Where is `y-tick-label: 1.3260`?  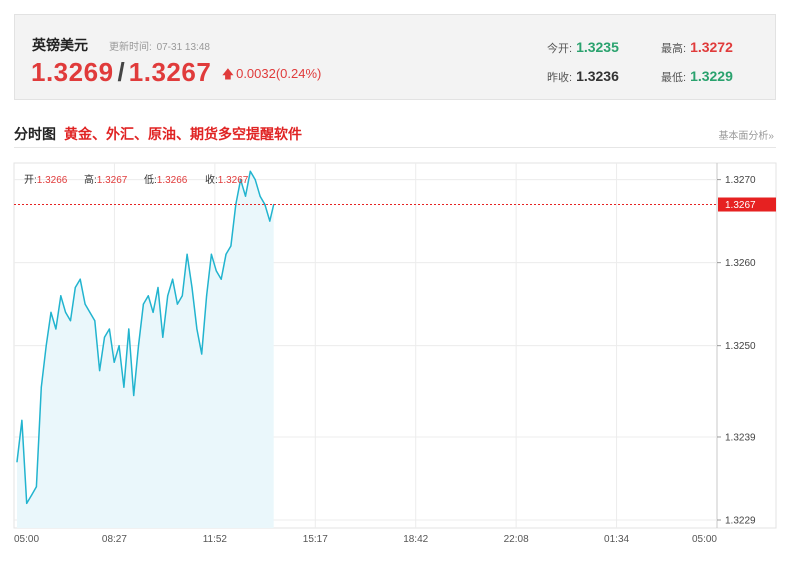 y-tick-label: 1.3260 is located at coordinates (740, 263).